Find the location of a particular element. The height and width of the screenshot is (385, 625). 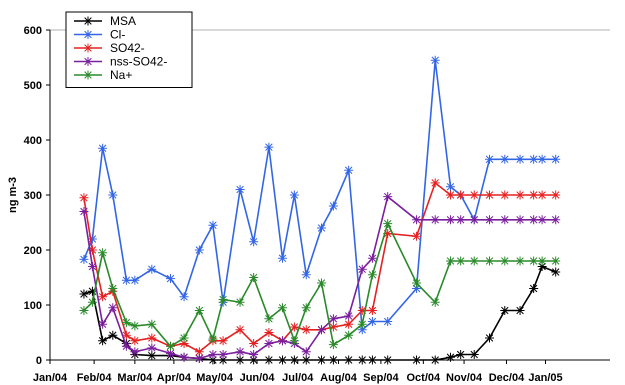

y-tick-label: 300 is located at coordinates (33, 196).